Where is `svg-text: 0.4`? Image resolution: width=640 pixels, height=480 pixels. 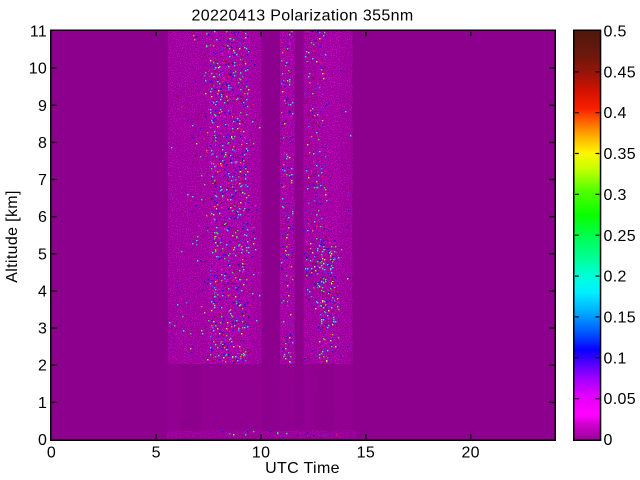
svg-text: 0.4 is located at coordinates (615, 113).